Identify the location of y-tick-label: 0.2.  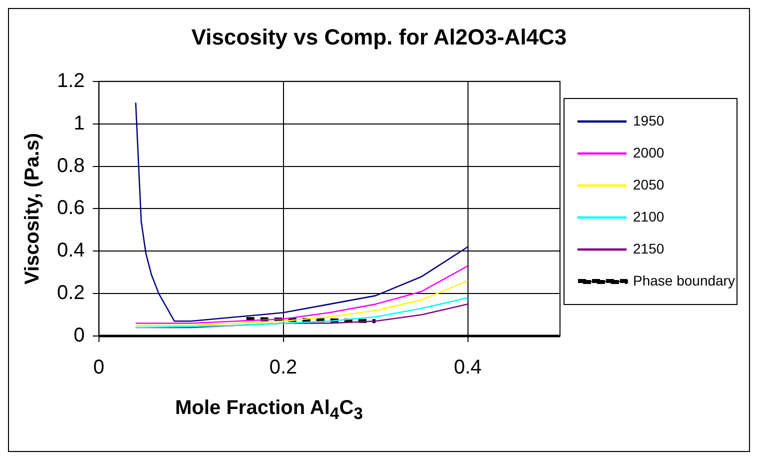
(70, 293).